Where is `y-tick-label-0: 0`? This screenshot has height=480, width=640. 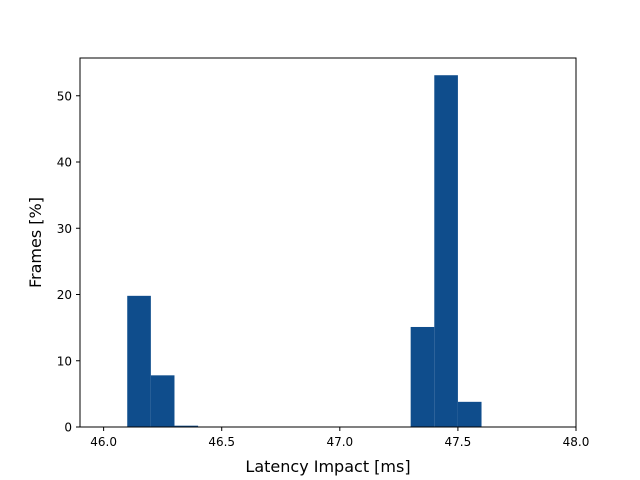
y-tick-label-0: 0 is located at coordinates (68, 428).